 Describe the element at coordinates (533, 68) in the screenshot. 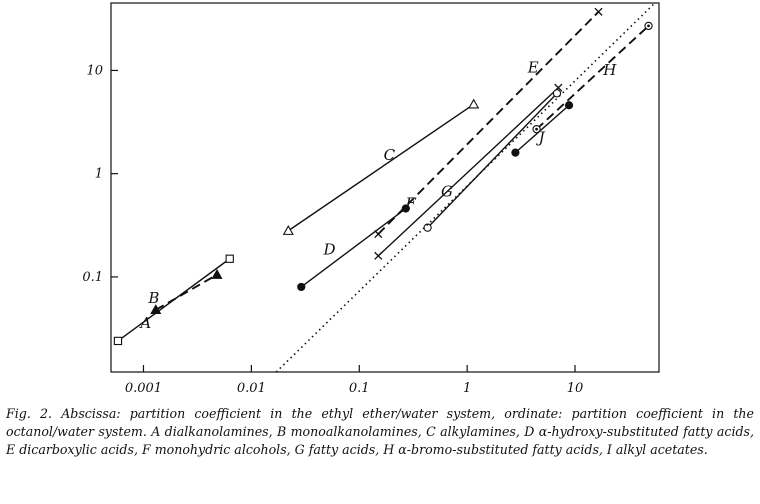

I see `series-label-e: E` at that location.